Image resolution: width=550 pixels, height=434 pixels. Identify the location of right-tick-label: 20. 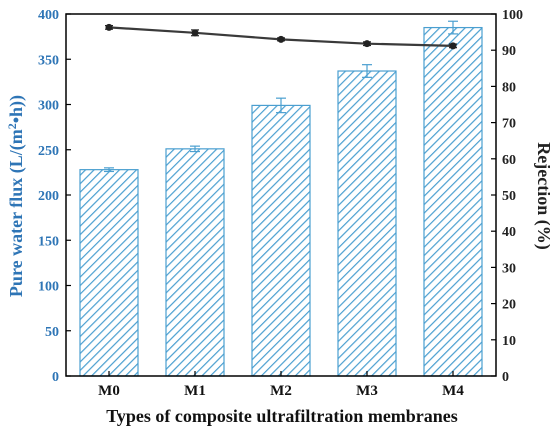
(509, 305).